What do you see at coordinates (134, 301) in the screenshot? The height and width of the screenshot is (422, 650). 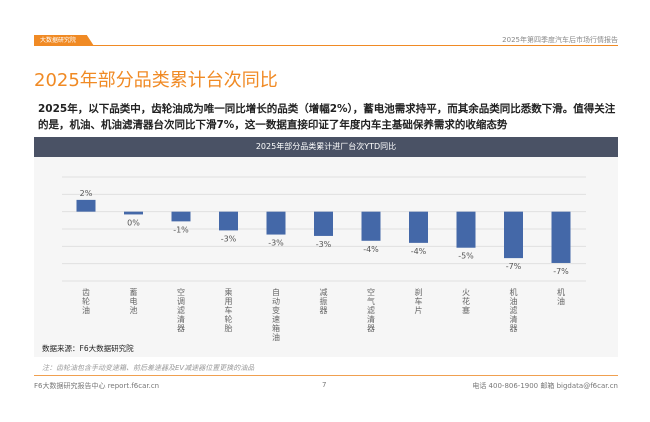 I see `category-label: 电` at bounding box center [134, 301].